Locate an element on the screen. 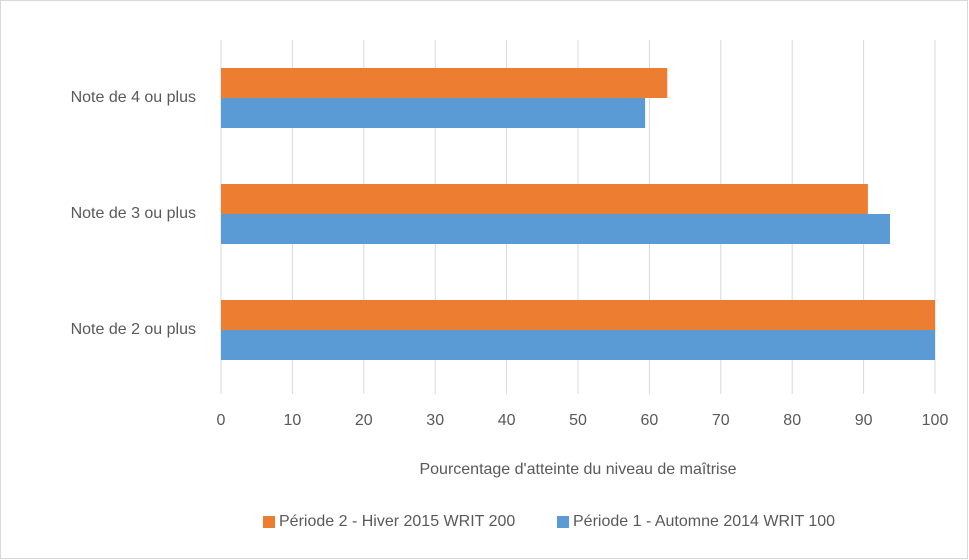 The image size is (969, 560). x-tick-label: 60 is located at coordinates (650, 420).